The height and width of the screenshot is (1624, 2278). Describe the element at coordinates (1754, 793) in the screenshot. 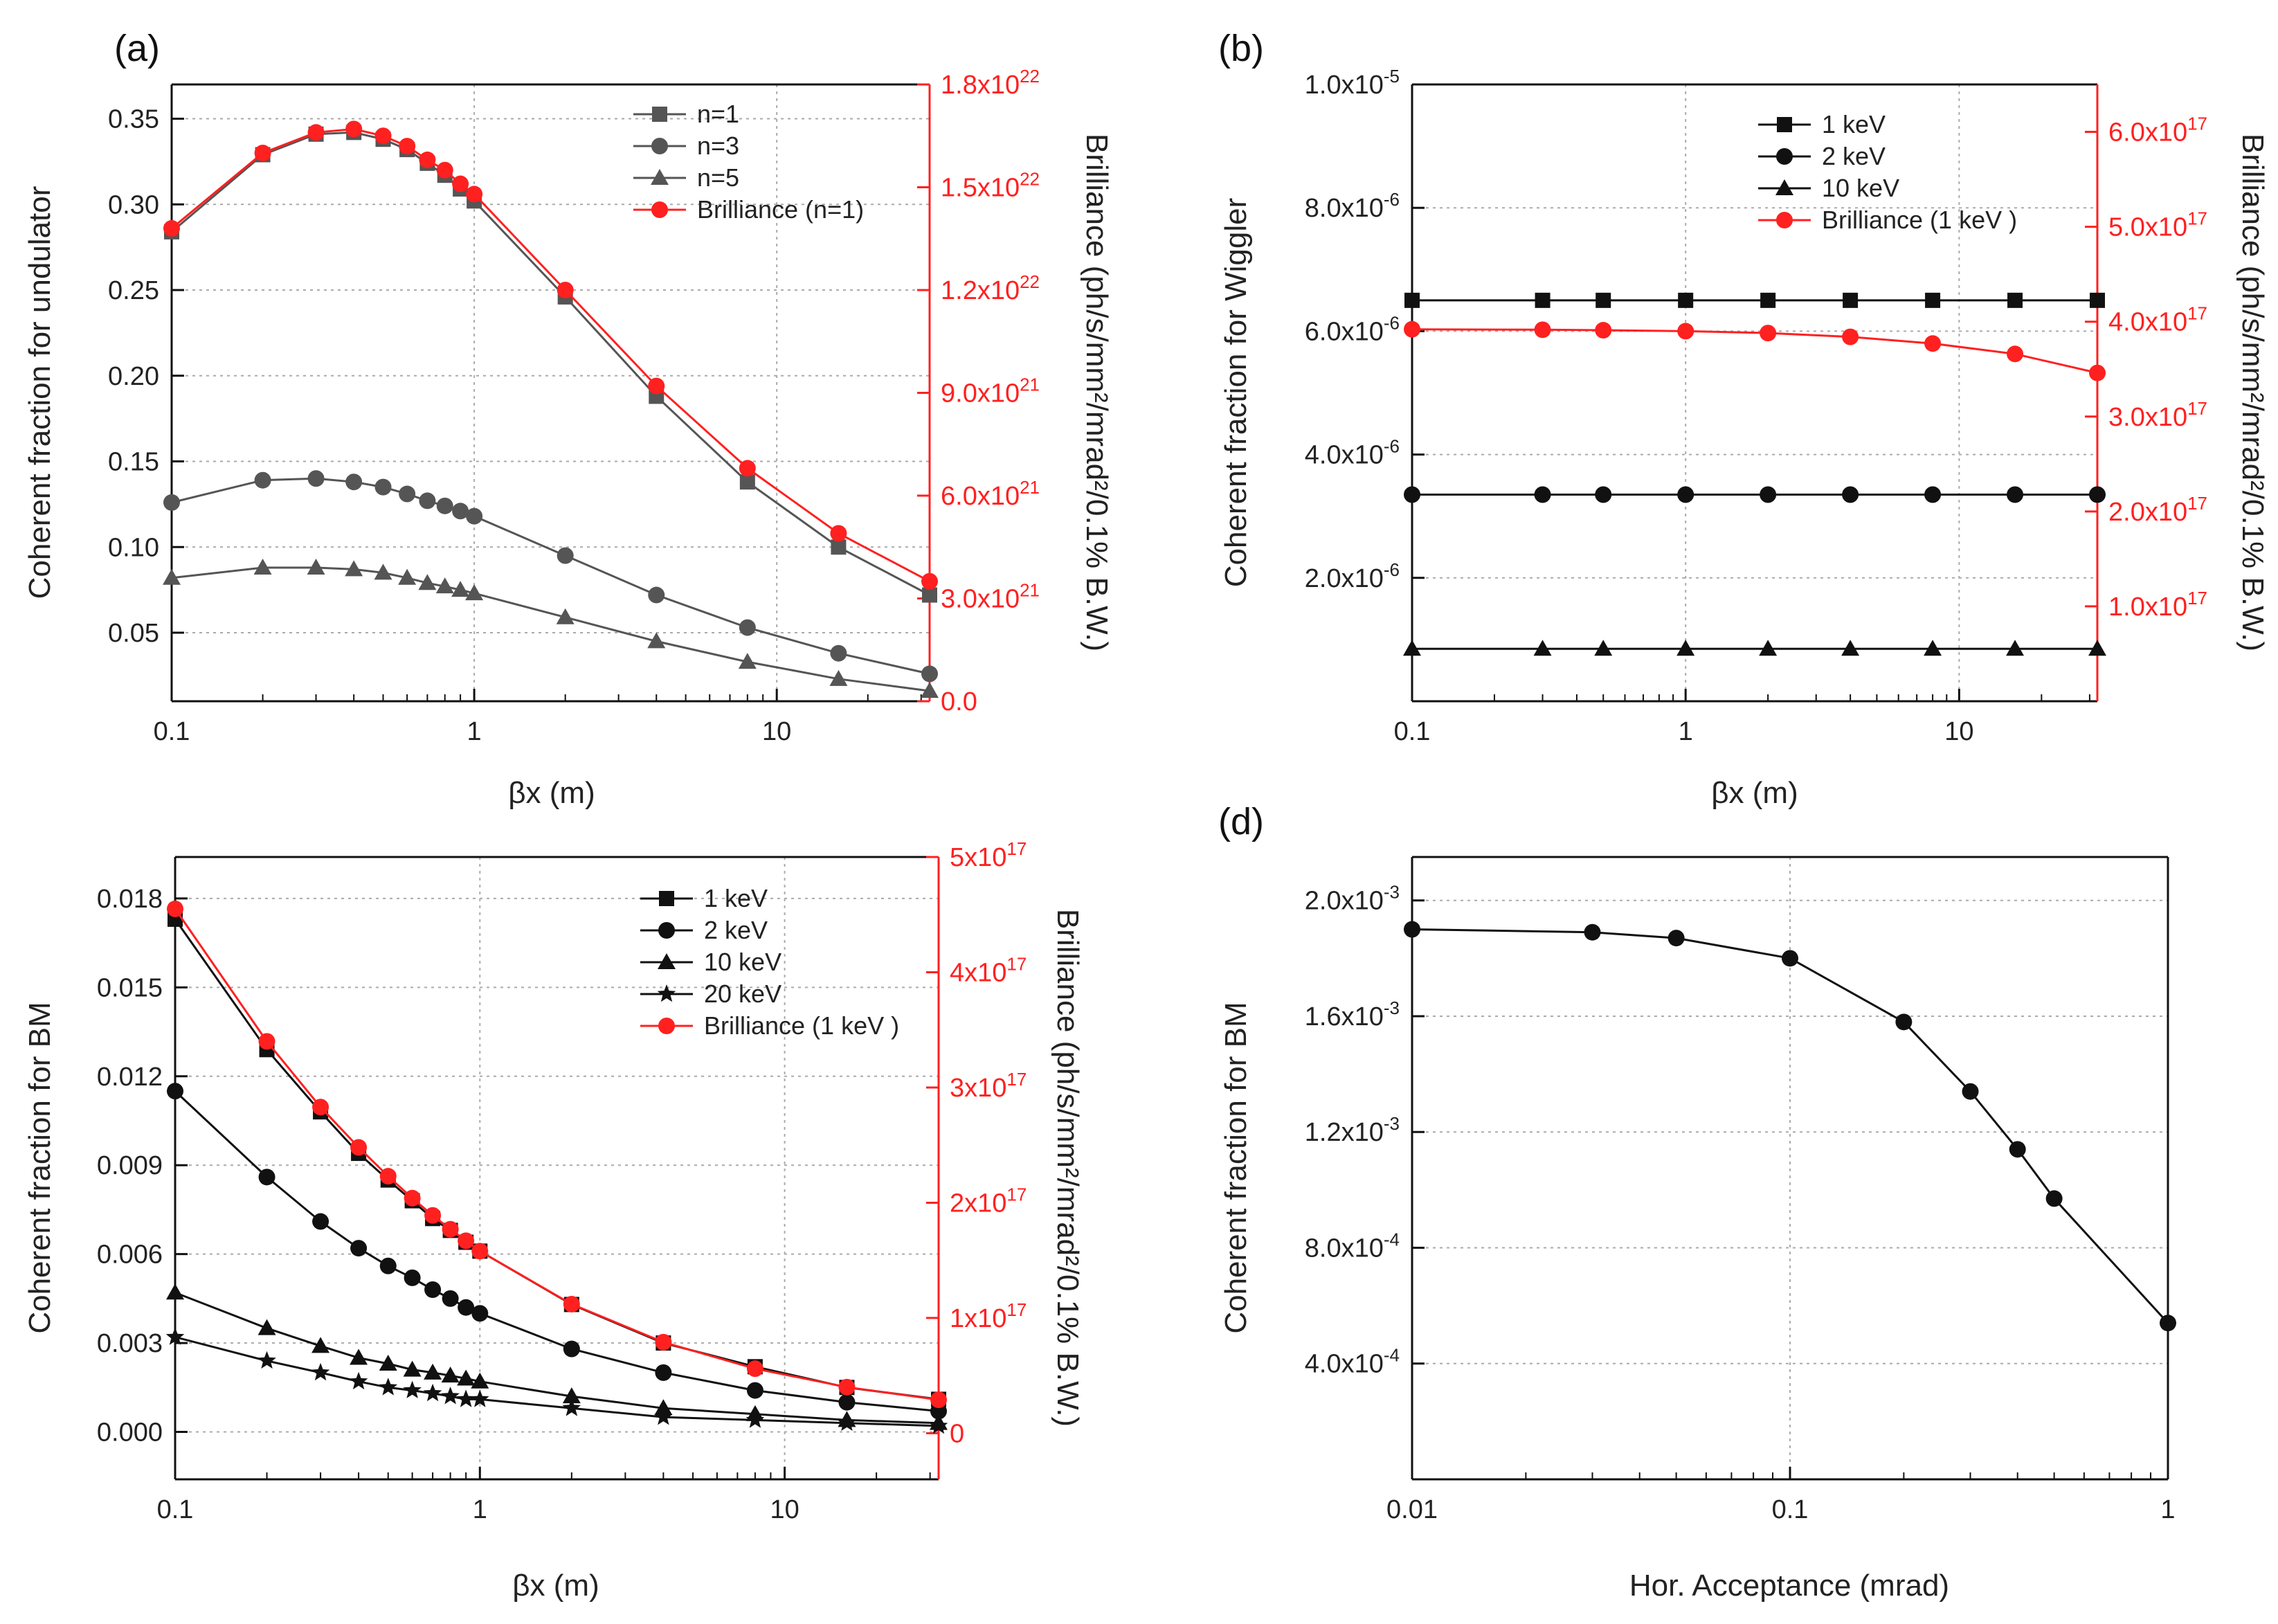

I see `x-axis-label: βx (m)` at that location.